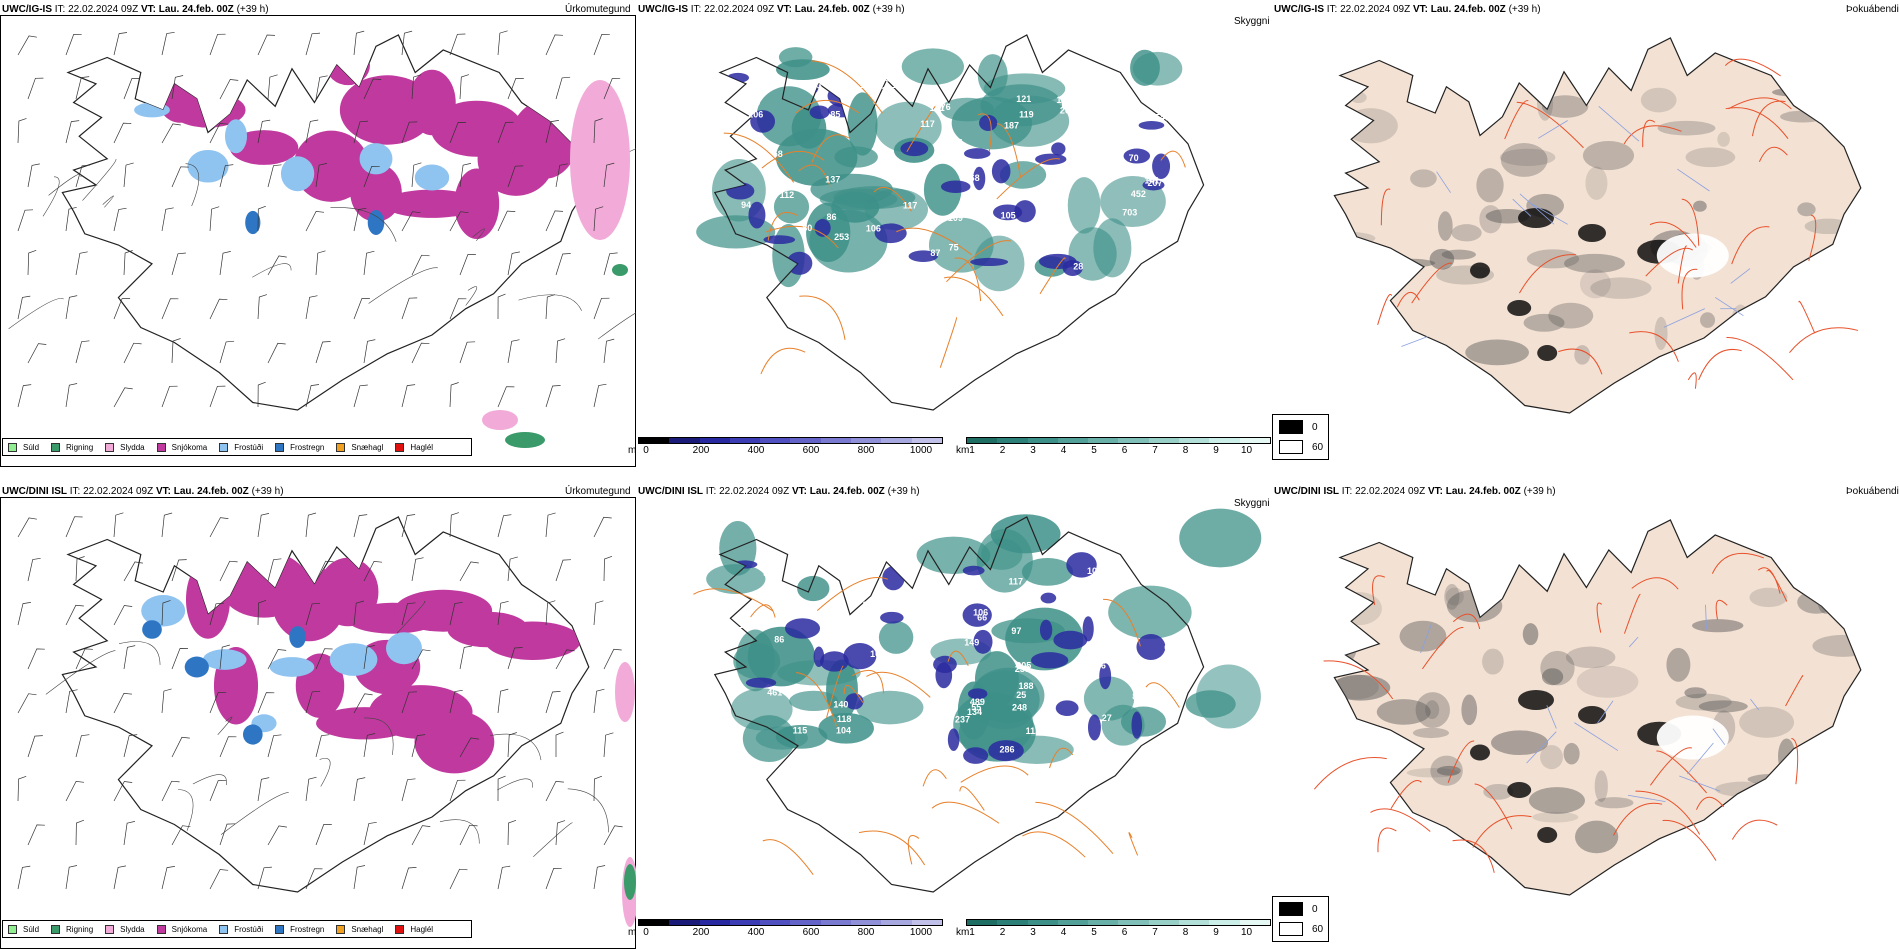 Image resolution: width=1900 pixels, height=950 pixels. Describe the element at coordinates (500, 420) in the screenshot. I see `sleet-area` at that location.